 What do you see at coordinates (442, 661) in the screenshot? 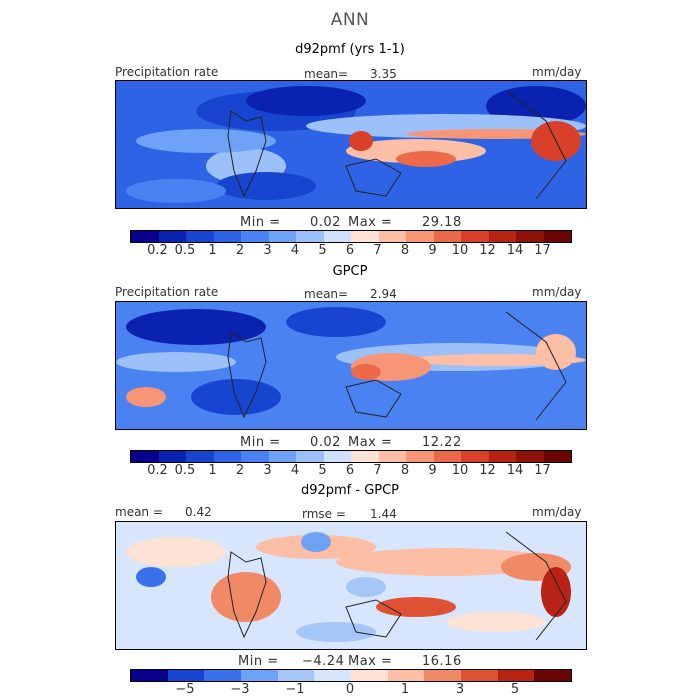
I see `panel-3-max-value: 16.16` at bounding box center [442, 661].